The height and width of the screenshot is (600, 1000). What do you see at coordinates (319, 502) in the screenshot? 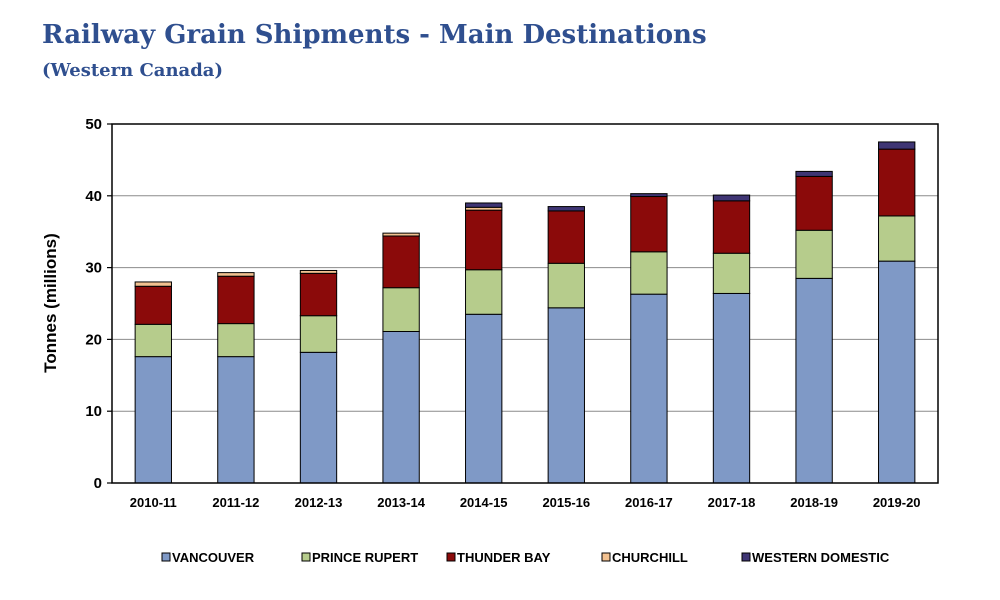
I see `x-tick-label: 2012-13` at bounding box center [319, 502].